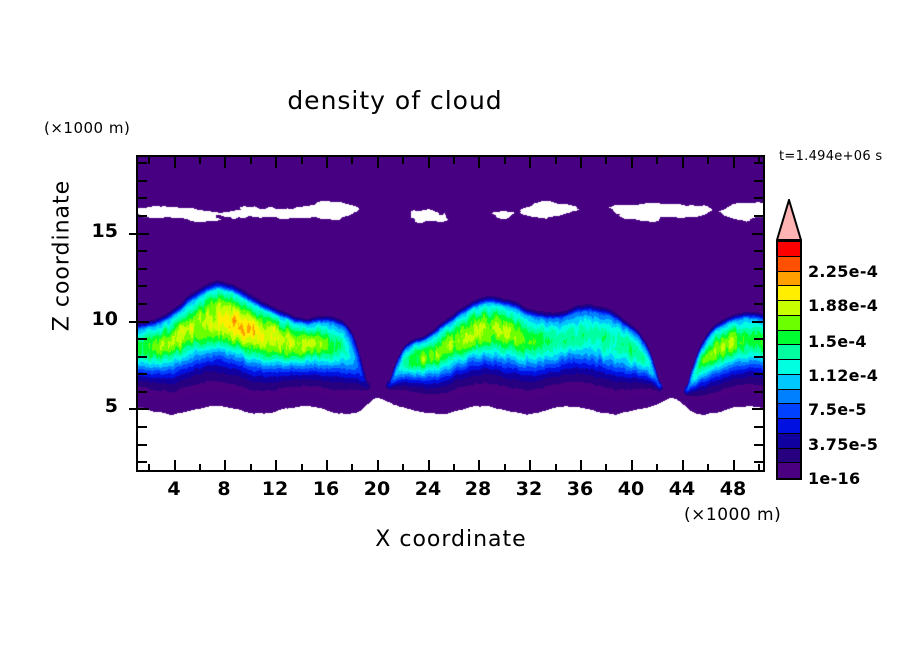 Image resolution: width=904 pixels, height=654 pixels. What do you see at coordinates (104, 319) in the screenshot?
I see `y-tick-label: 10` at bounding box center [104, 319].